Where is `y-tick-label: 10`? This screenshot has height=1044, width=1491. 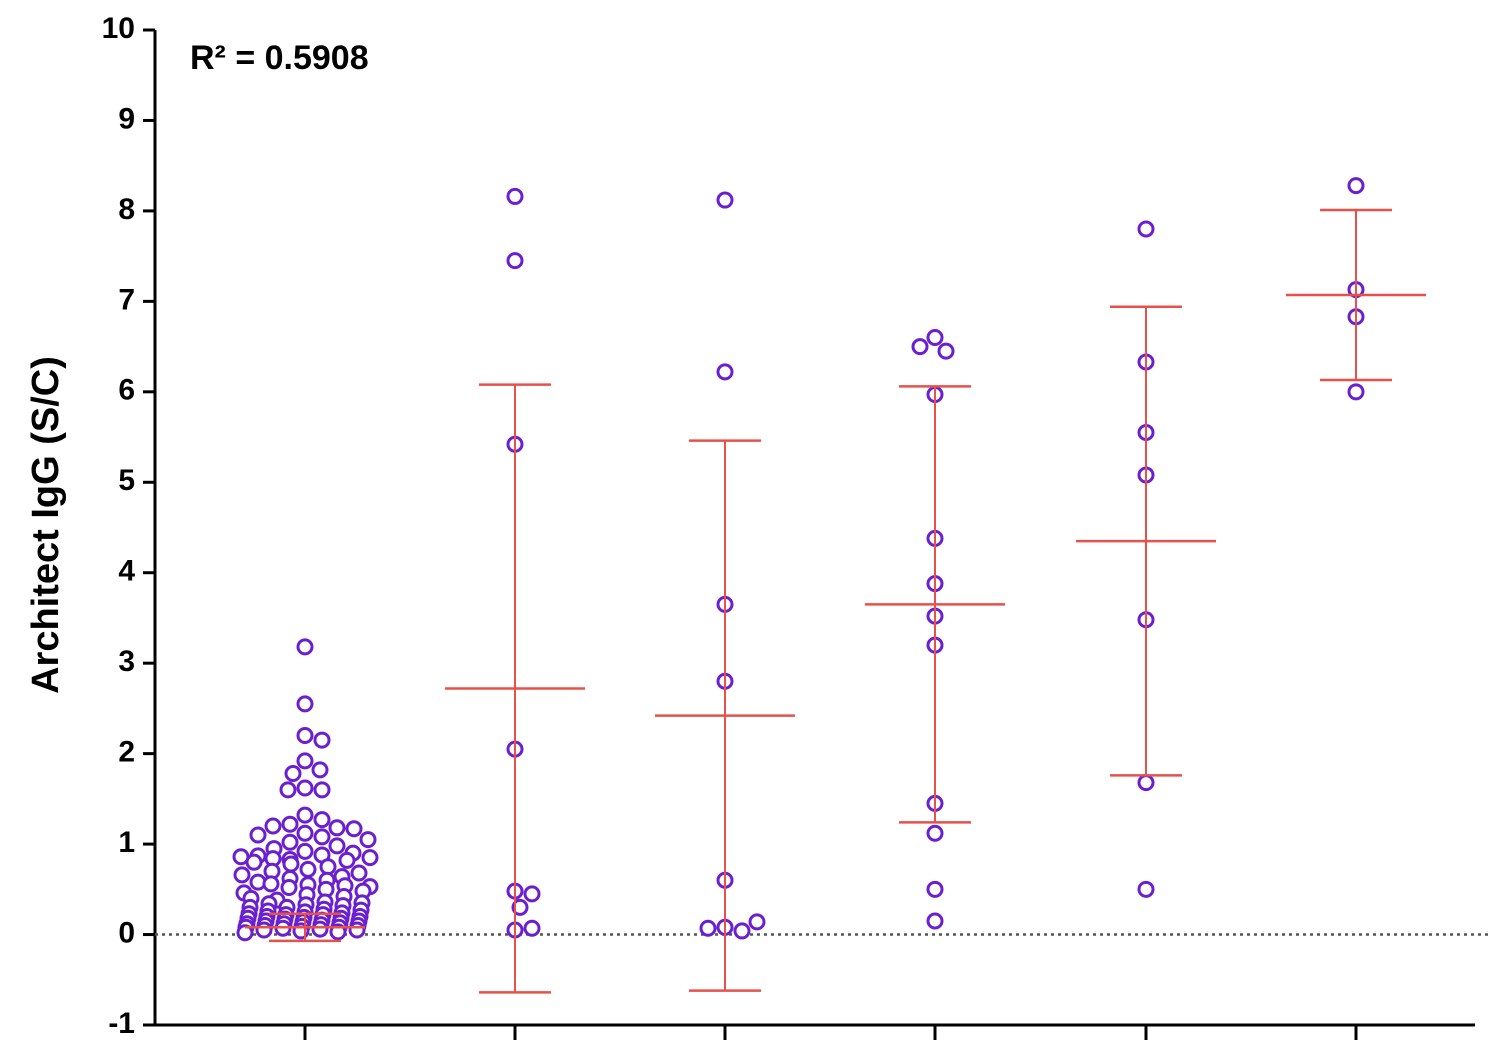 y-tick-label: 10 is located at coordinates (118, 28).